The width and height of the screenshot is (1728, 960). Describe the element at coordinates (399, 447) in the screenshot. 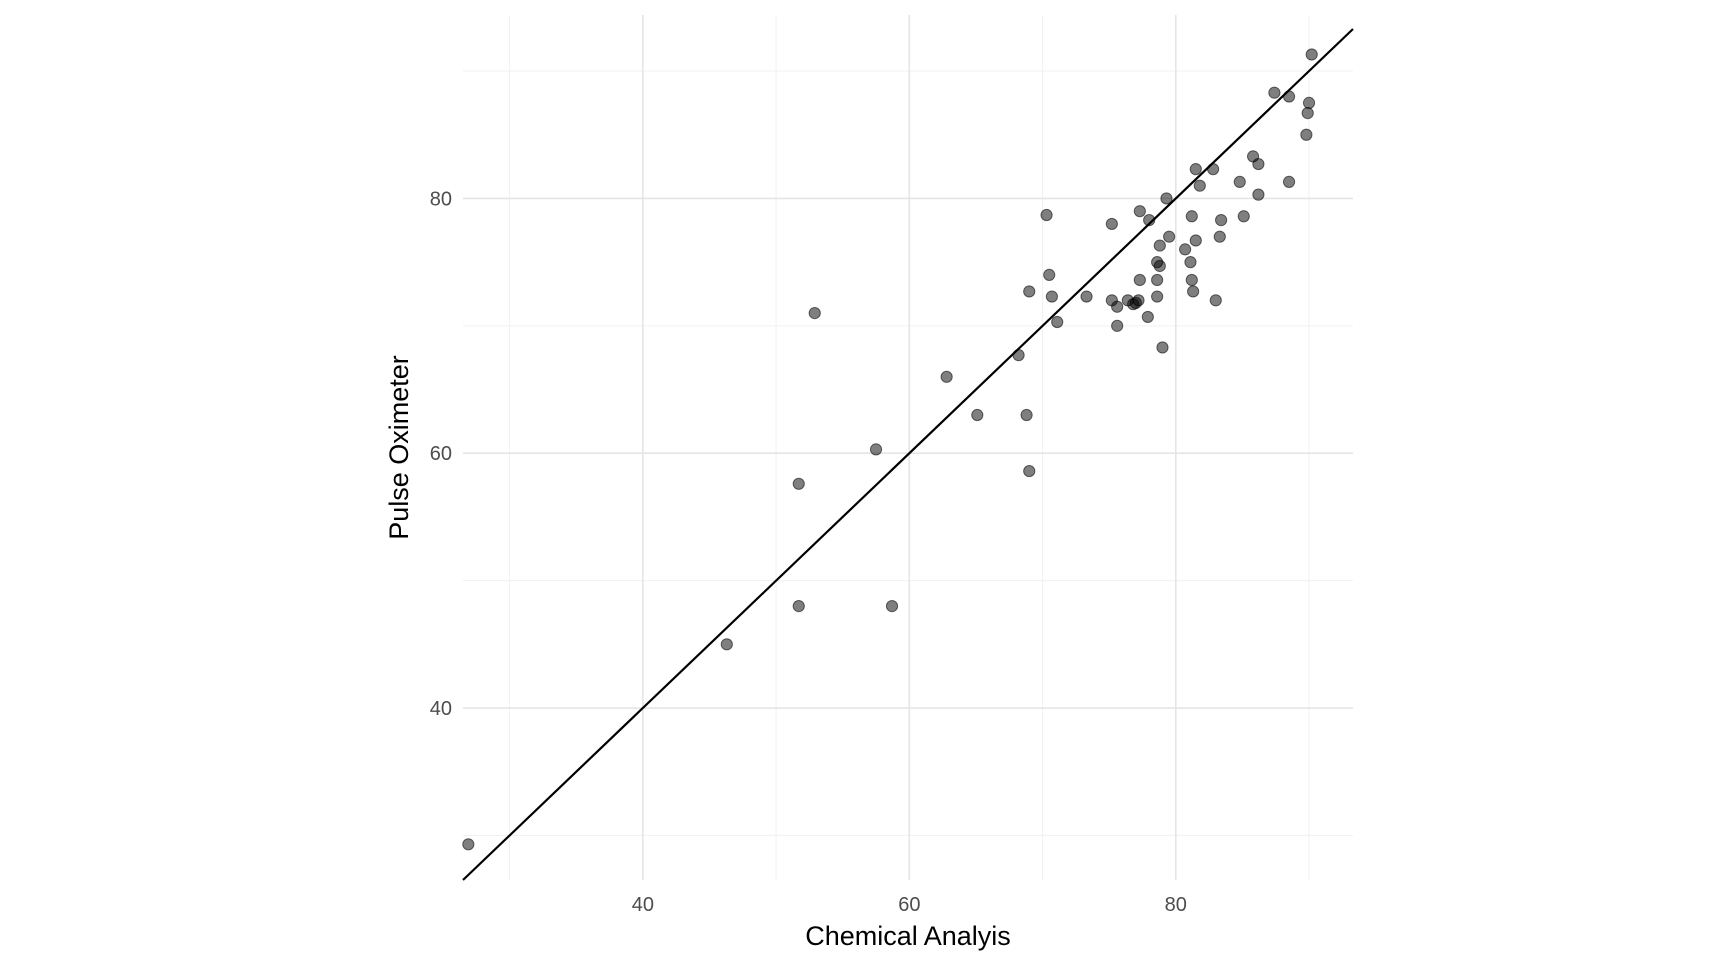

I see `y-axis-title: Pulse Oximeter` at that location.